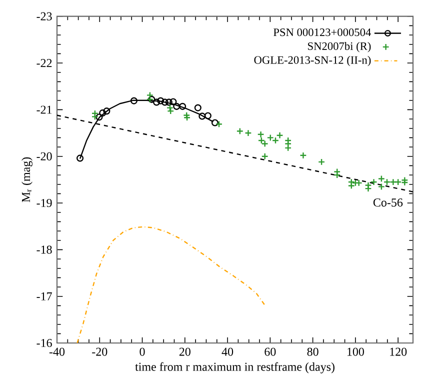  Describe the element at coordinates (44, 250) in the screenshot. I see `y-tick-label: -18` at that location.